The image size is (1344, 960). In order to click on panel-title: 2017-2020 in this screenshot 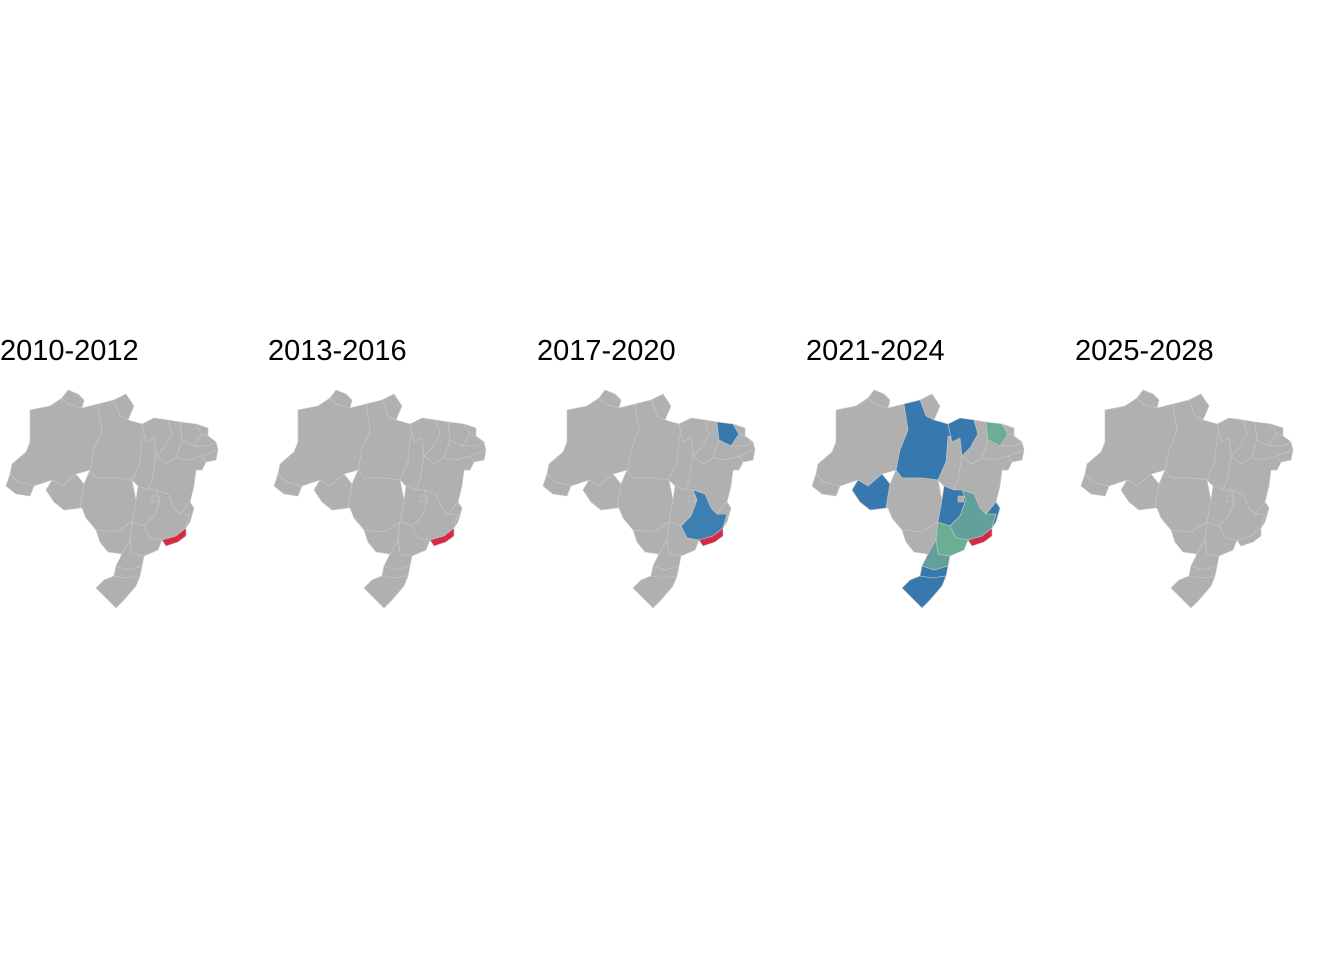, I will do `click(606, 351)`.